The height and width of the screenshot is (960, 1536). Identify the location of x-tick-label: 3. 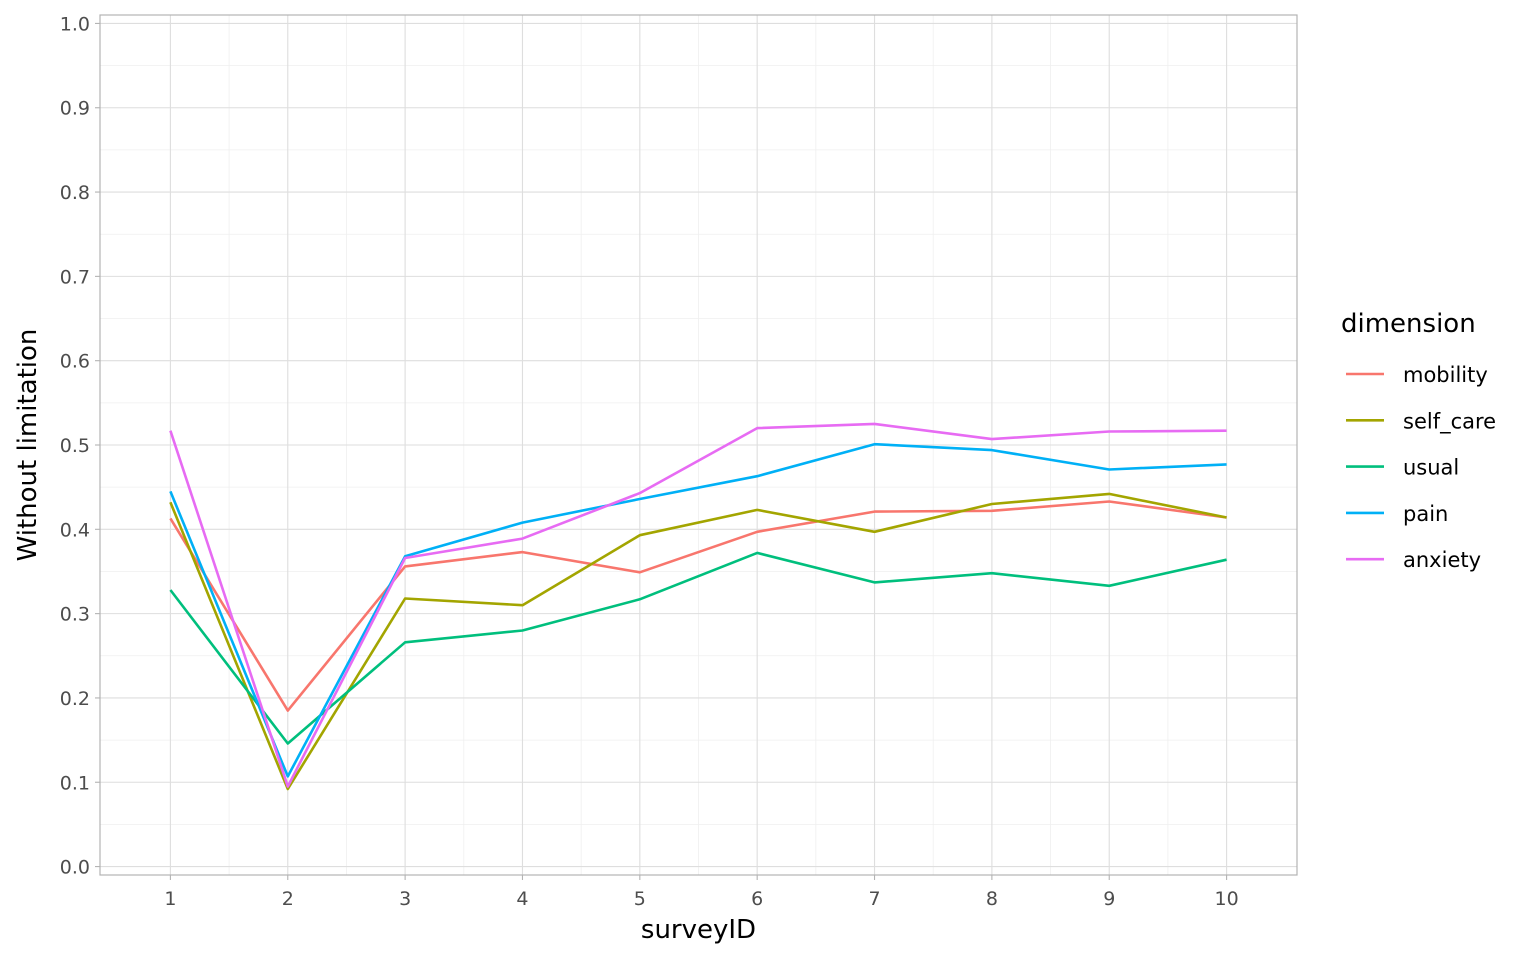
(405, 899).